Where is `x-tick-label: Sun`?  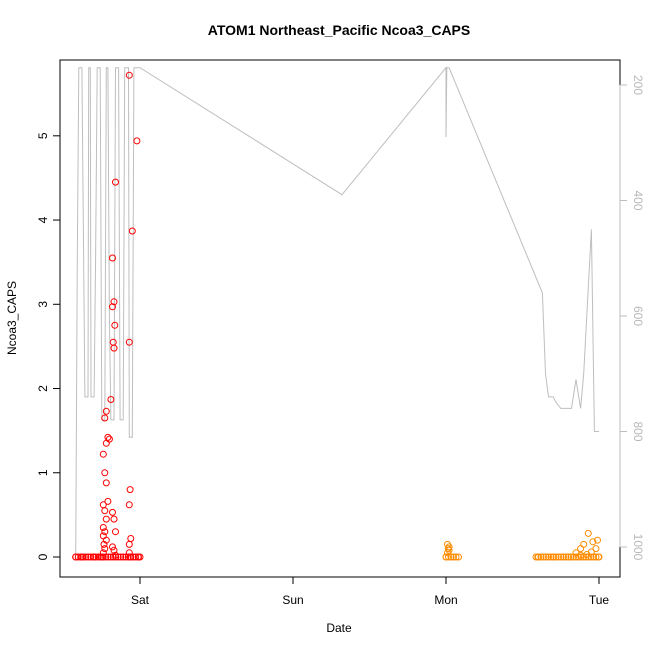 x-tick-label: Sun is located at coordinates (292, 600).